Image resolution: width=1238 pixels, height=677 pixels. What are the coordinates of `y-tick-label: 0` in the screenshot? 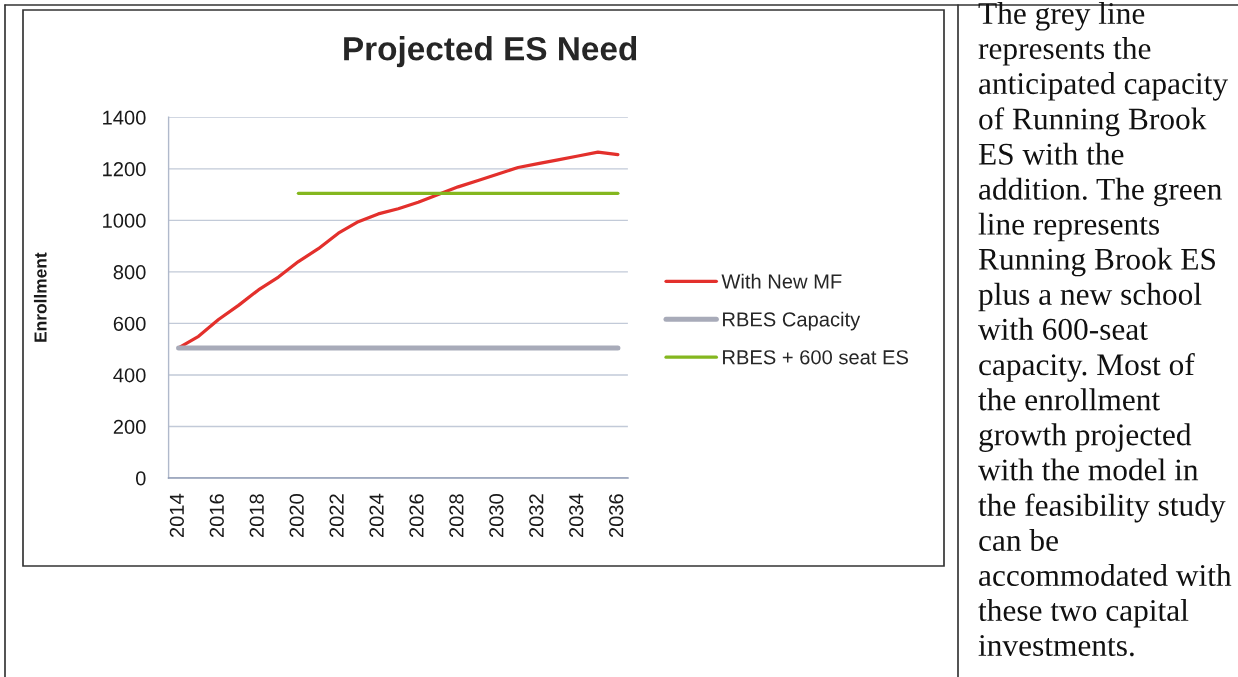 It's located at (140, 478).